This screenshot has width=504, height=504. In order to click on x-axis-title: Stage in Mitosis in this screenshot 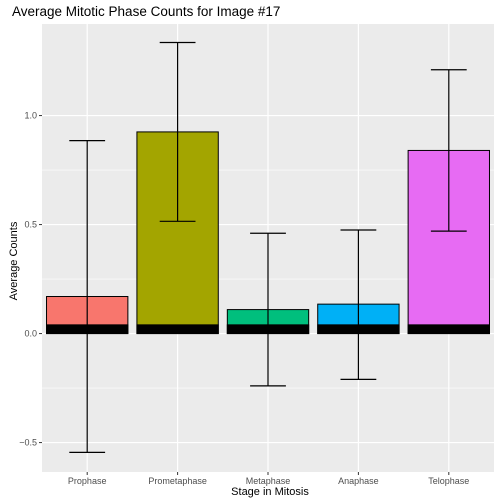, I will do `click(270, 492)`.